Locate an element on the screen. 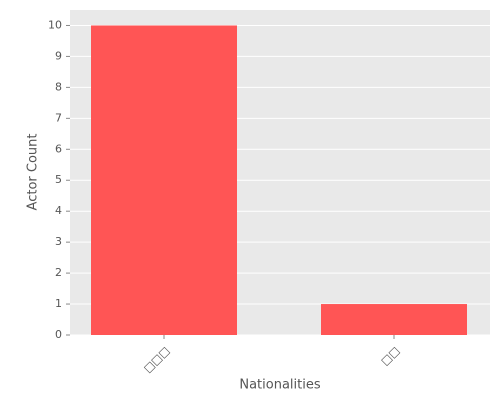 This screenshot has height=404, width=500. y-tick-label: 8 is located at coordinates (58, 86).